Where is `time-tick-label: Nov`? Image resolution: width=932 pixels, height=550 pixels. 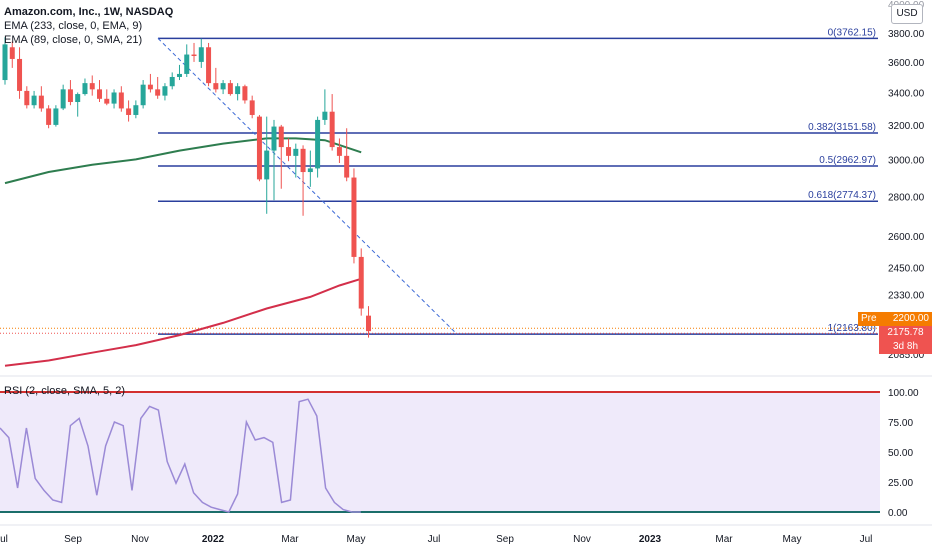 time-tick-label: Nov is located at coordinates (582, 539).